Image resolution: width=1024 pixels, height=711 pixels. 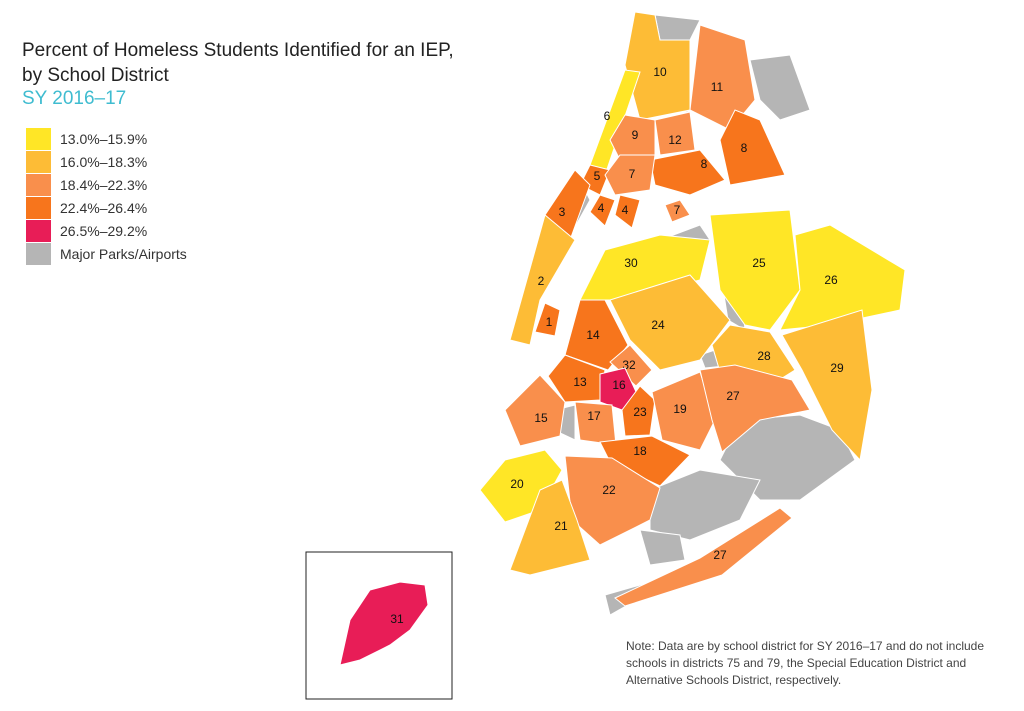 I want to click on legend-label: 13.0%–15.9%, so click(x=104, y=138).